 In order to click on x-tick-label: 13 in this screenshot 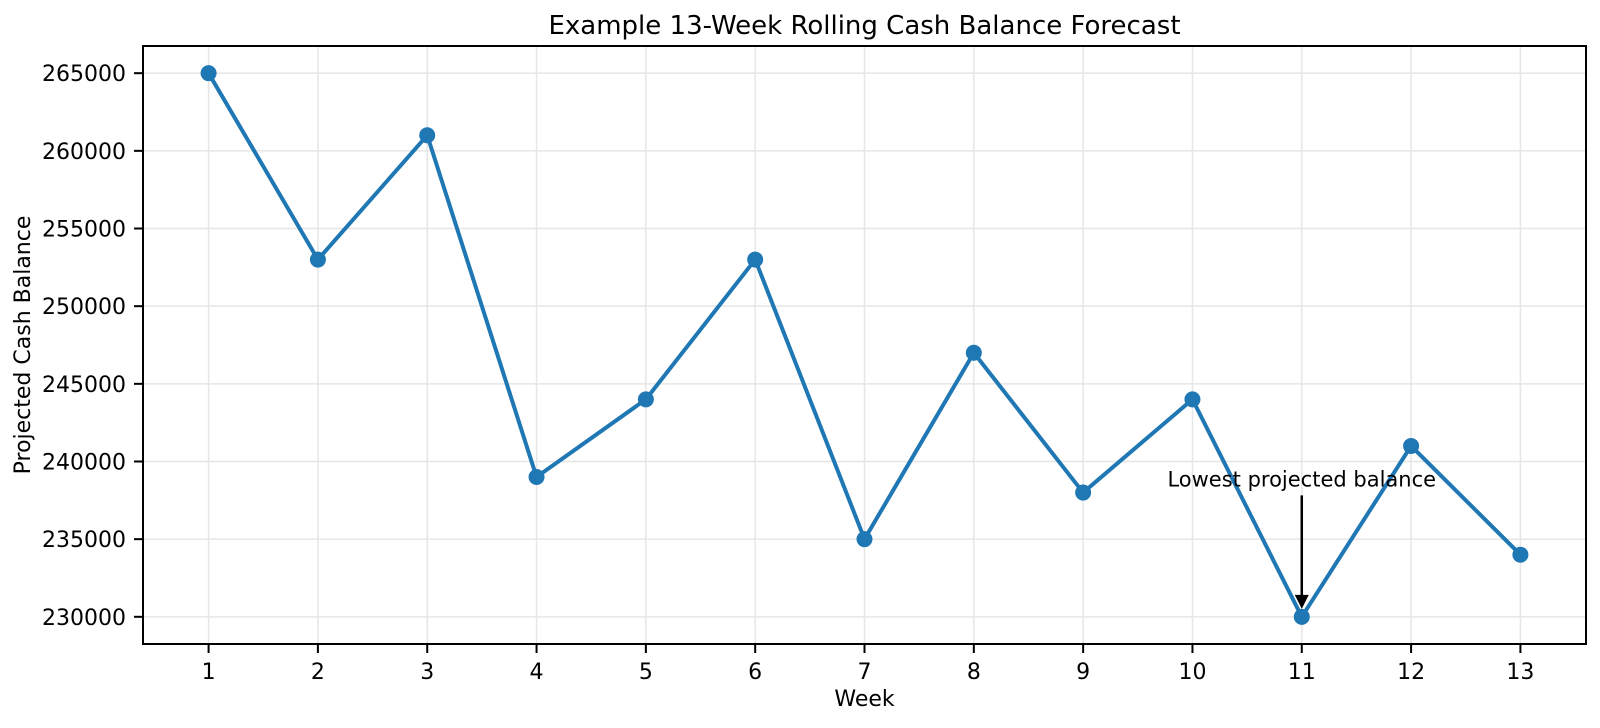, I will do `click(1520, 672)`.